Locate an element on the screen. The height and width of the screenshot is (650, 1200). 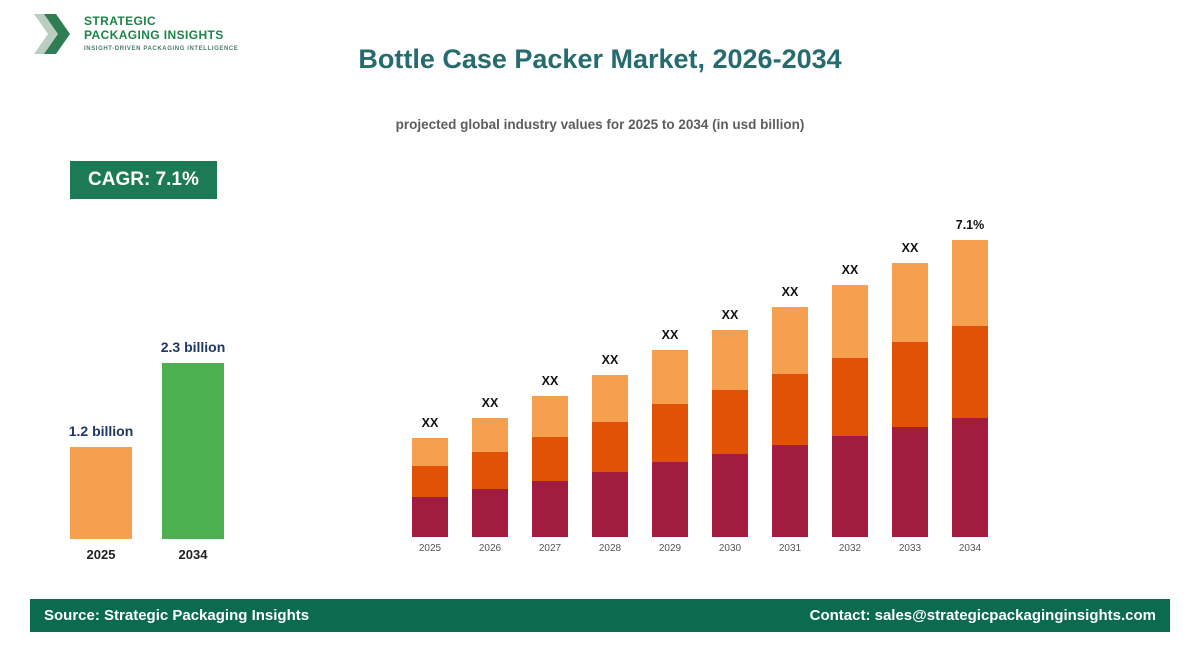
summary-chart-column: 2.3 billion 2034 is located at coordinates (193, 450).